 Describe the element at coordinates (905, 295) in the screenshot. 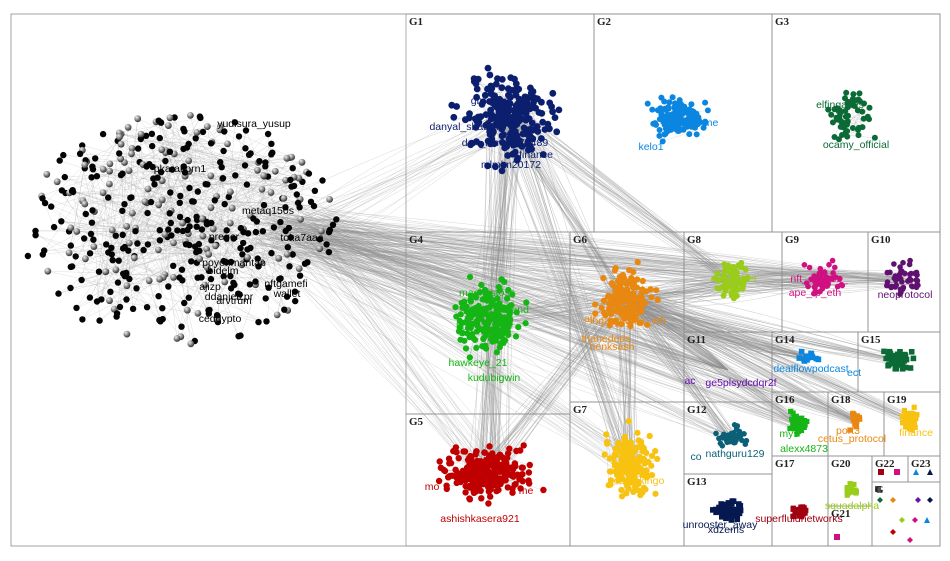

I see `node-label: neoprotocol` at that location.